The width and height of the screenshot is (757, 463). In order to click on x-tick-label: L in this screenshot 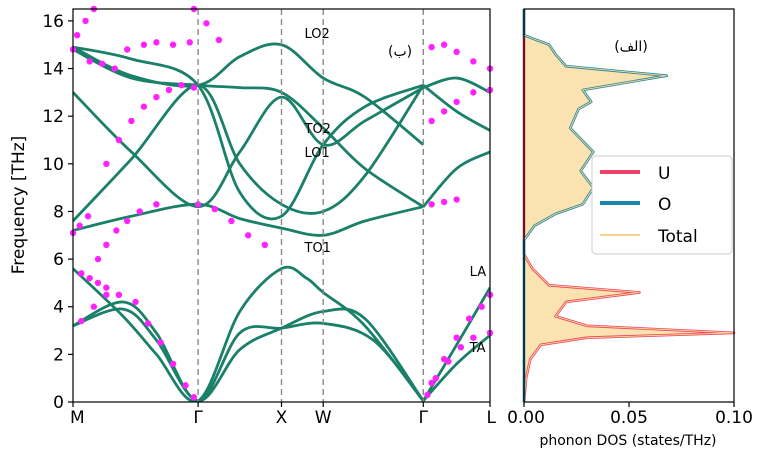, I will do `click(492, 418)`.